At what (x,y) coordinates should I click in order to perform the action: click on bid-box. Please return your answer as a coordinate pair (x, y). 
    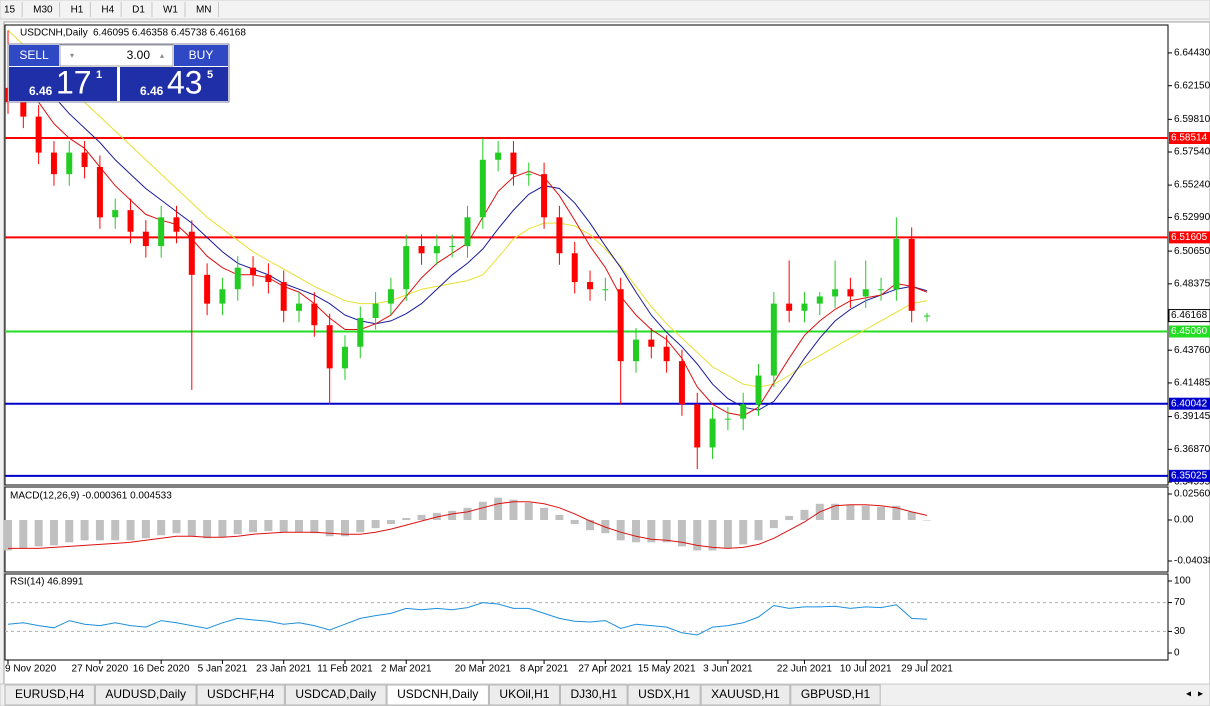
    Looking at the image, I should click on (63, 84).